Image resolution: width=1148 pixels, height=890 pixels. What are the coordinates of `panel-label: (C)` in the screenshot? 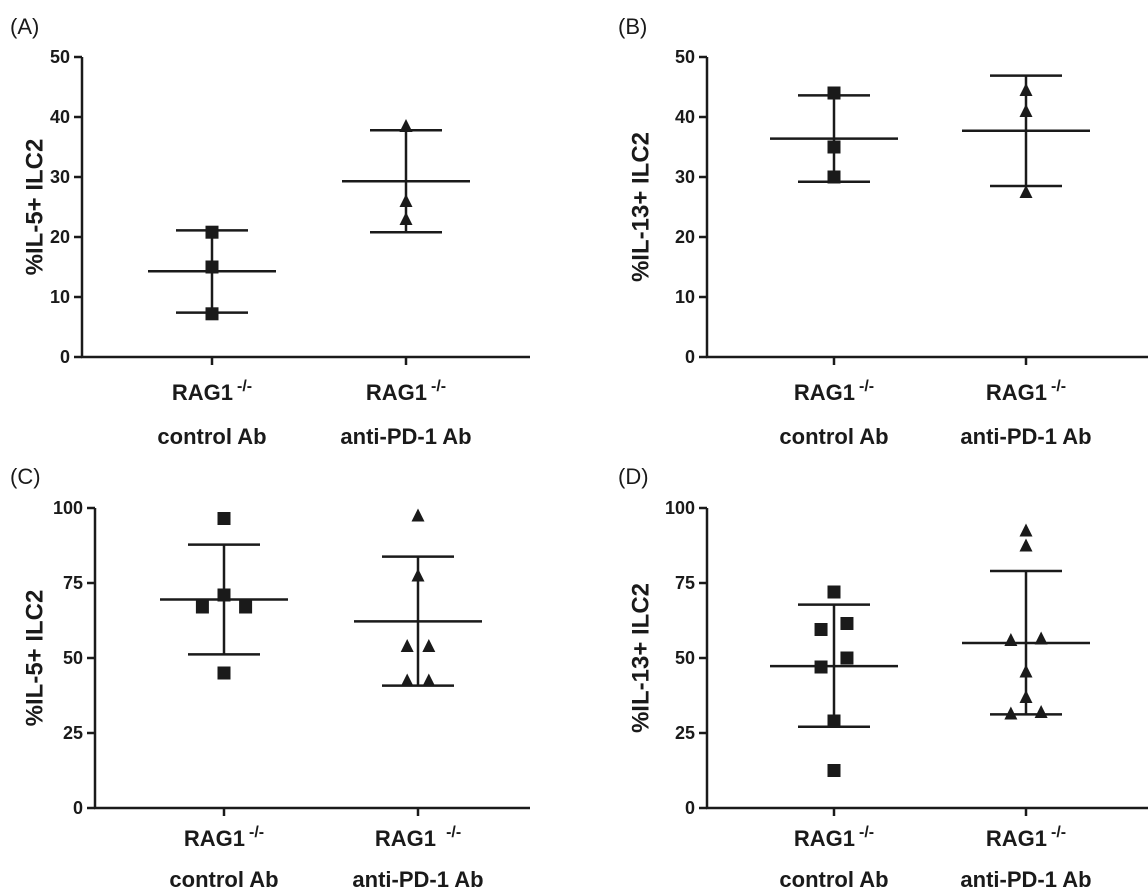 It's located at (25, 476).